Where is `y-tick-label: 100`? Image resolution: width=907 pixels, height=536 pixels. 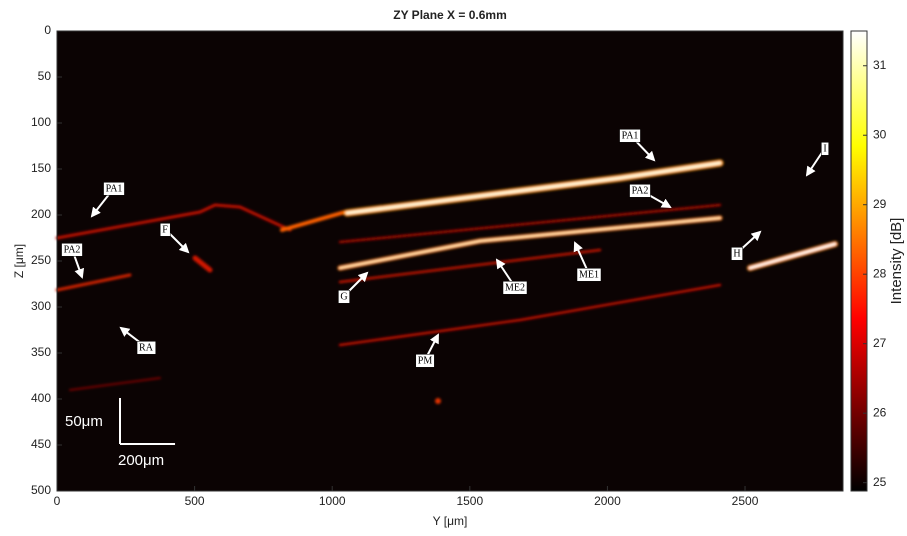 y-tick-label: 100 is located at coordinates (41, 122).